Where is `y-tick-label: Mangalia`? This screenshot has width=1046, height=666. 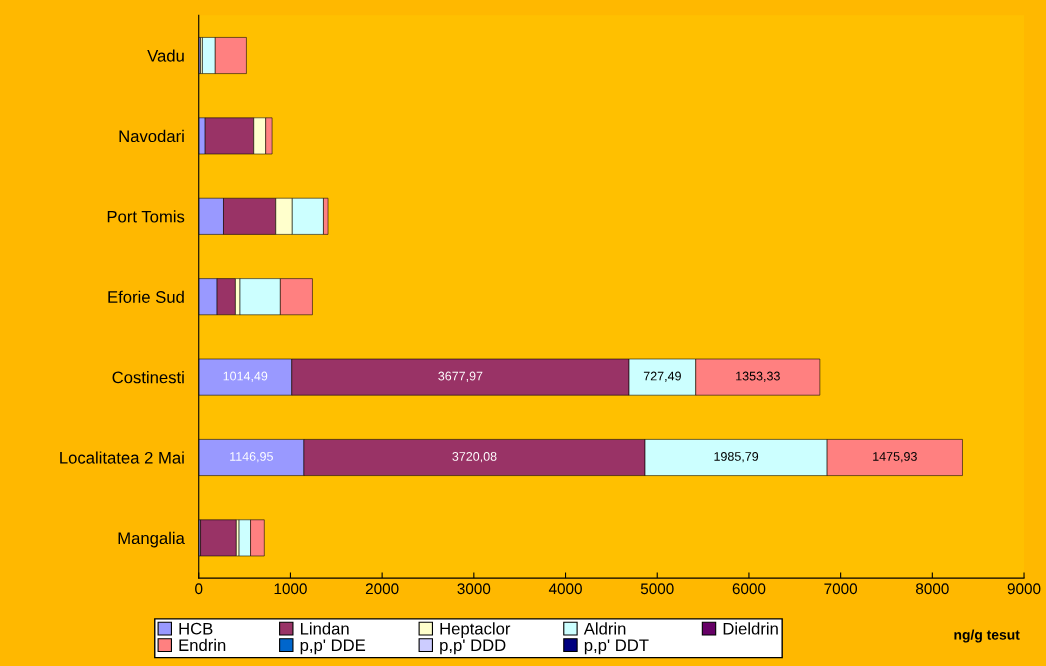 y-tick-label: Mangalia is located at coordinates (151, 539).